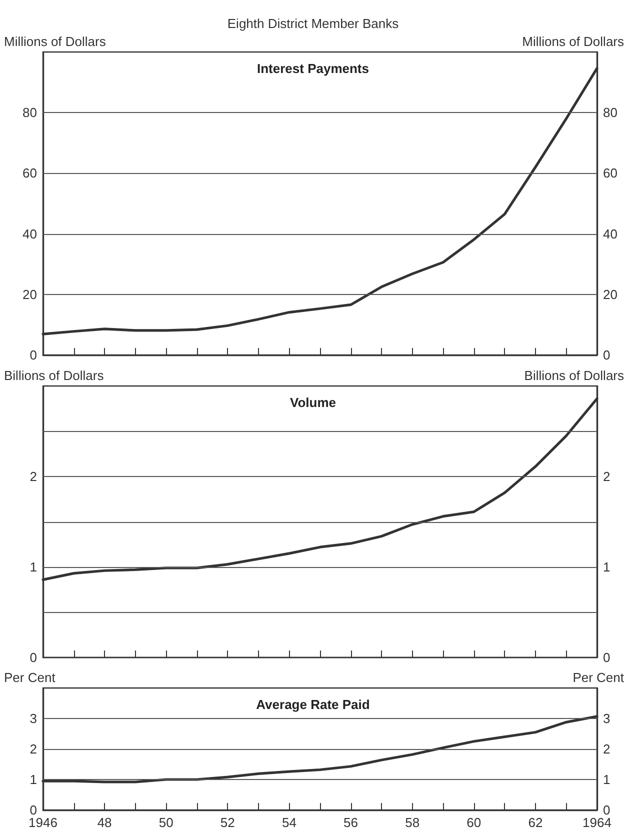  What do you see at coordinates (289, 822) in the screenshot?
I see `x-tick-label: 54` at bounding box center [289, 822].